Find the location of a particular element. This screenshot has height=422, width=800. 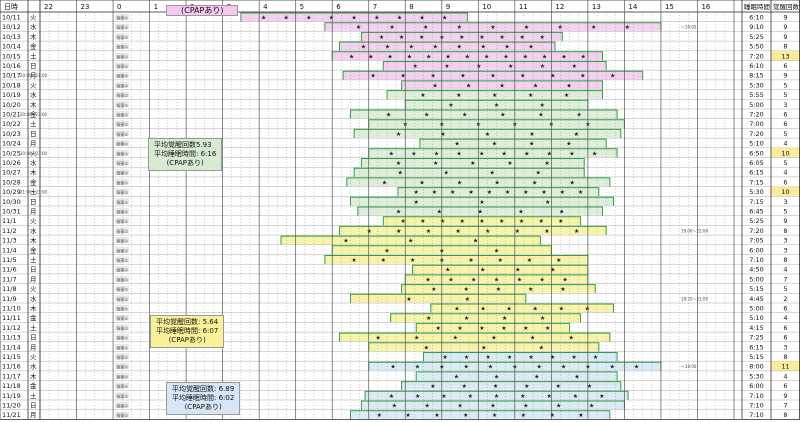

extra-note: 20:00〜23:00 is located at coordinates (34, 114).